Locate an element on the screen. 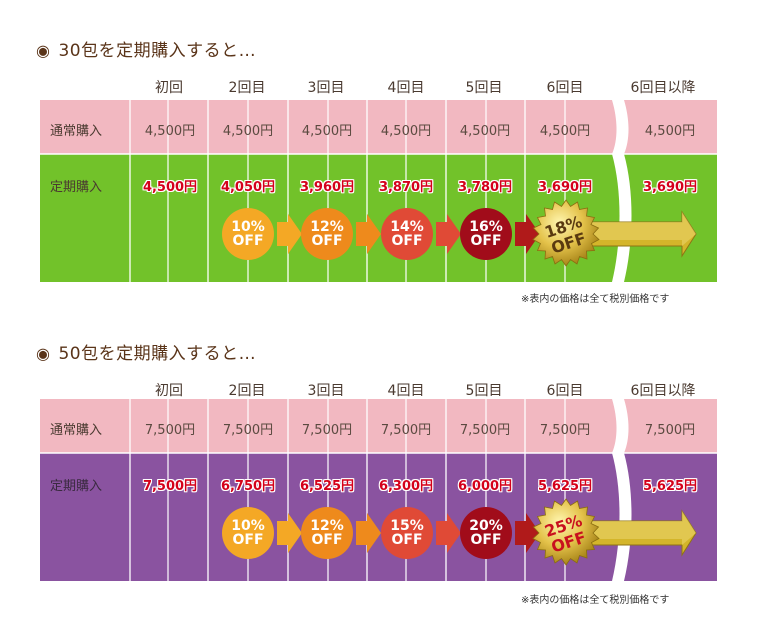 The image size is (760, 641). discount-badge: 20% OFF is located at coordinates (486, 533).